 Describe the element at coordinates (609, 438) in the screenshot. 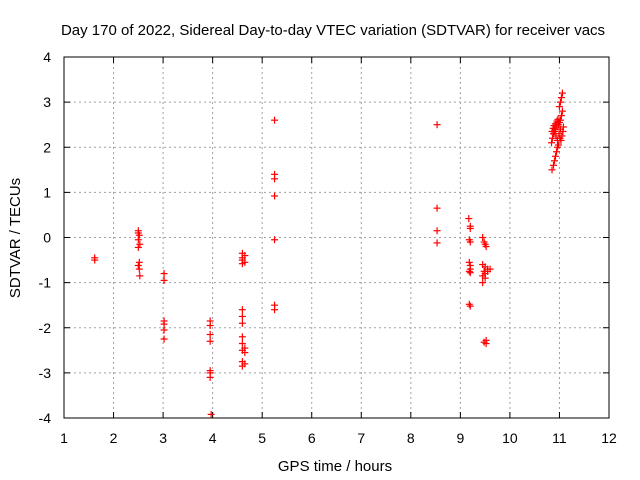

I see `x-tick-label: 12` at that location.